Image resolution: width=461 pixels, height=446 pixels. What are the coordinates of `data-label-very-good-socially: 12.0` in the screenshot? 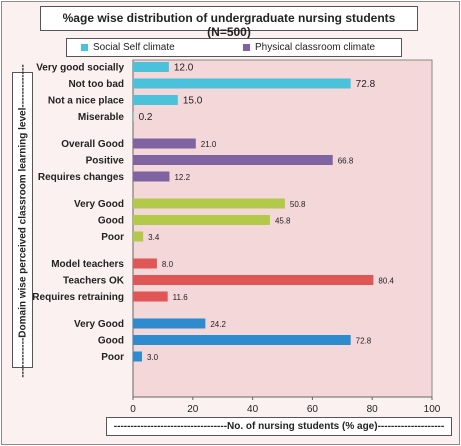 It's located at (184, 68).